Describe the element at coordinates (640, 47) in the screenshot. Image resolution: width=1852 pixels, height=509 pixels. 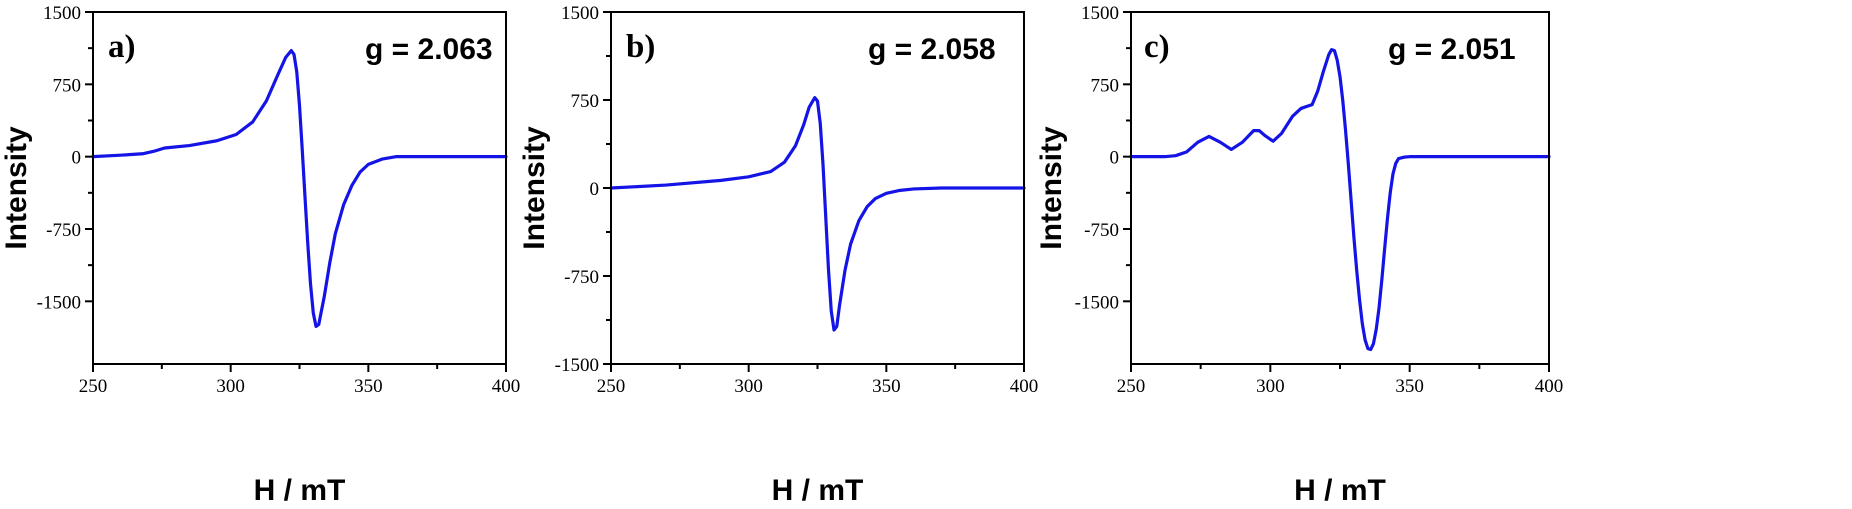
I see `panel-label: b)` at that location.